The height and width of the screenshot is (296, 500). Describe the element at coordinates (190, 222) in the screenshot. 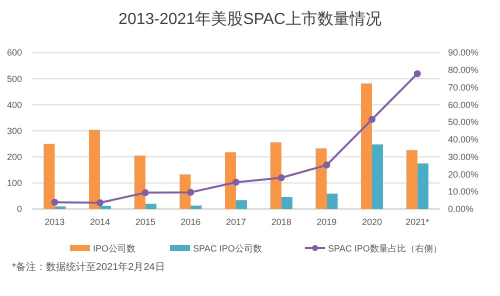

I see `x-tick-label: 2016` at that location.